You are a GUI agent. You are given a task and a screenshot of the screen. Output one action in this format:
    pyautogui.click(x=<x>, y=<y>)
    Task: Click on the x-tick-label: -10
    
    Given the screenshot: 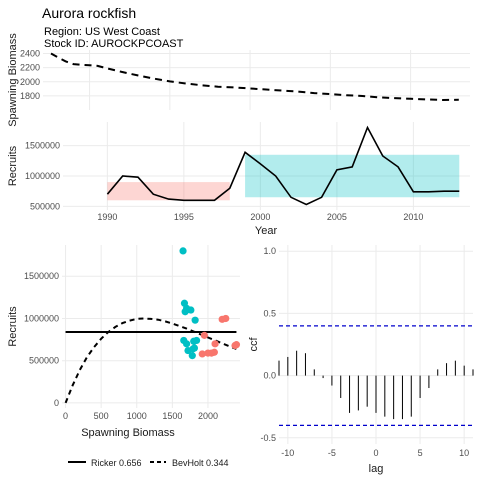 What is the action you would take?
    pyautogui.click(x=287, y=453)
    